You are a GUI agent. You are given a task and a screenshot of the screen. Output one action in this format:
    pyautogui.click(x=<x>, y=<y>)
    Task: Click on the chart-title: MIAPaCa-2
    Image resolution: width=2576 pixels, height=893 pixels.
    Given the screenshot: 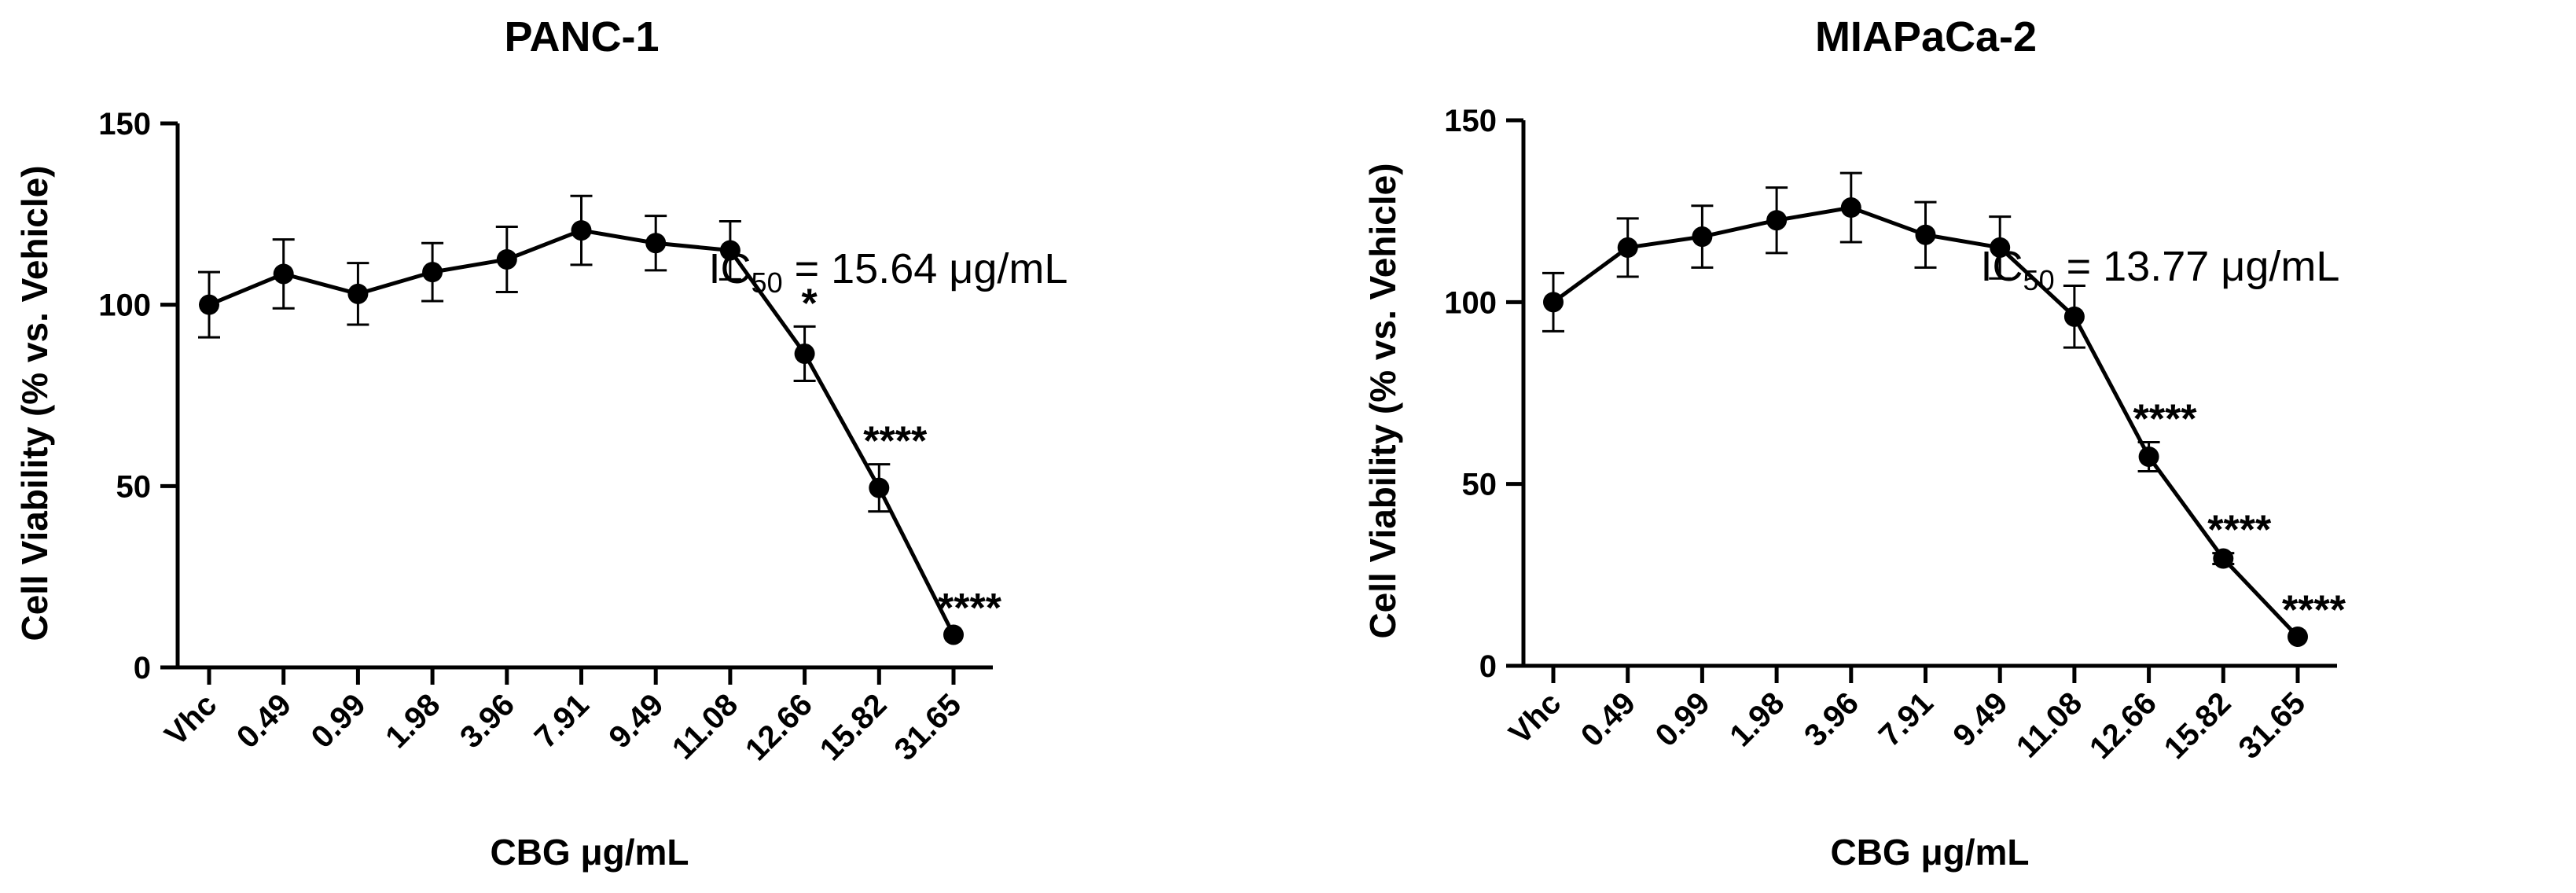 What is the action you would take?
    pyautogui.click(x=1926, y=37)
    